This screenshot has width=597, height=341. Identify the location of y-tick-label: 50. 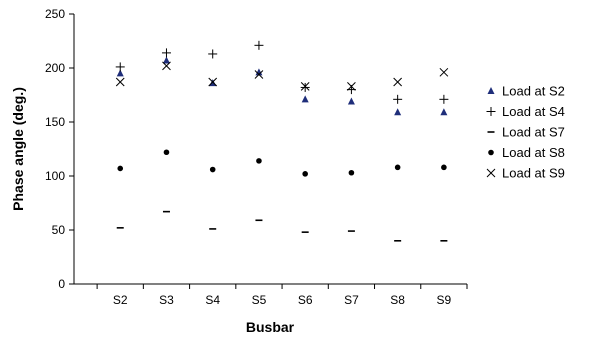
(59, 230).